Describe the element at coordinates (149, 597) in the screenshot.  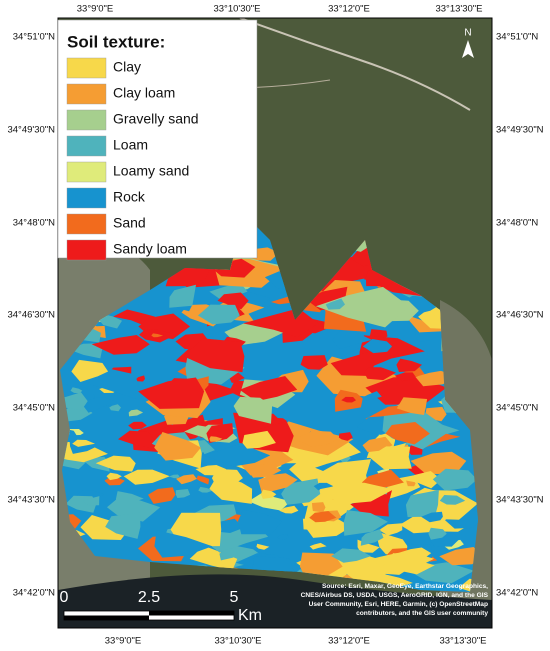
I see `scale-label: 2.5` at that location.